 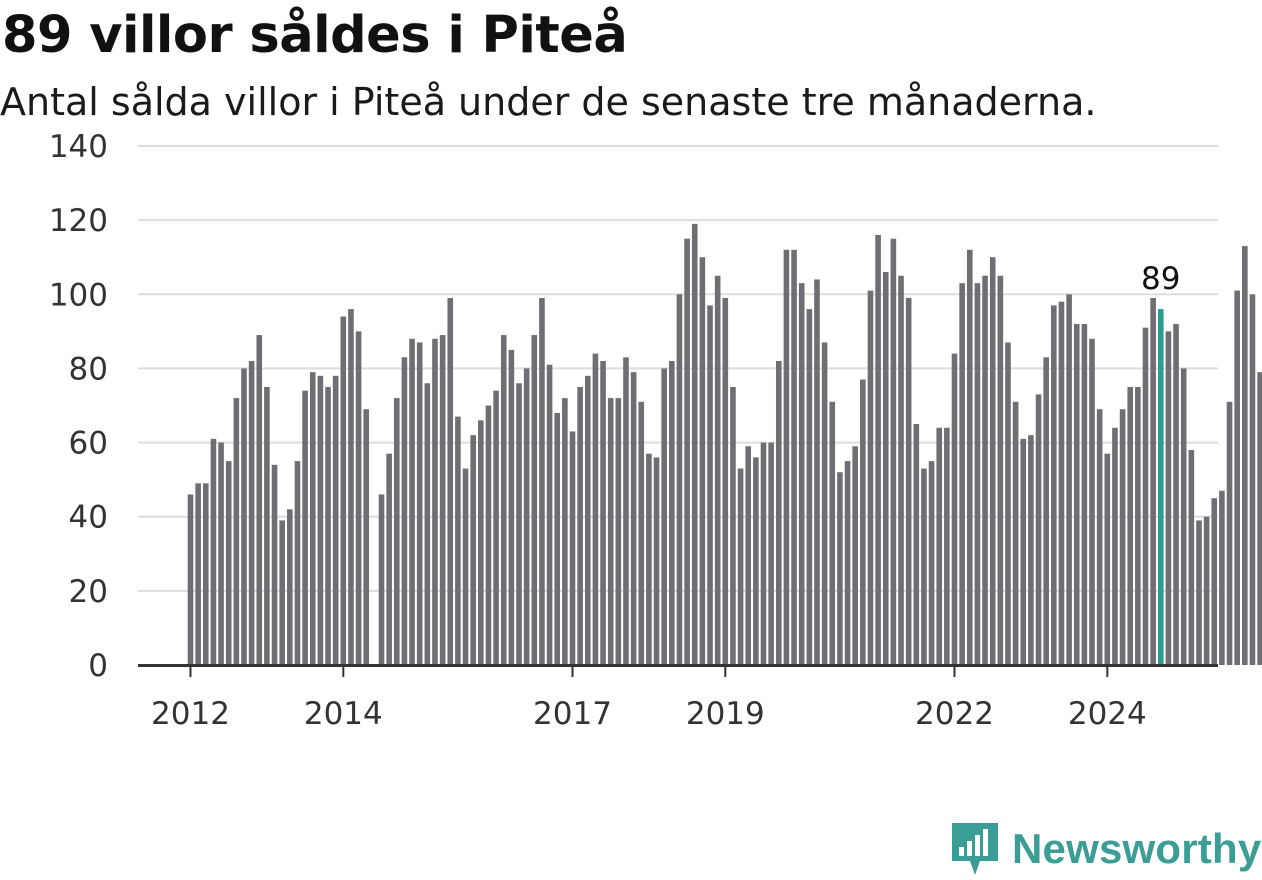 I want to click on y-tick-label: 0, so click(x=98, y=666).